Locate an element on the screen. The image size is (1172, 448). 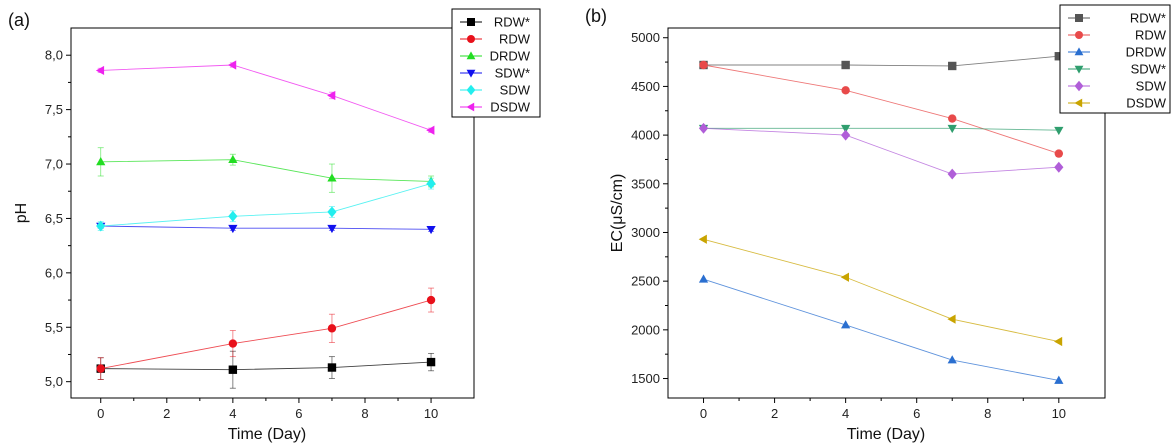
y-tick-label: 5000 is located at coordinates (645, 37).